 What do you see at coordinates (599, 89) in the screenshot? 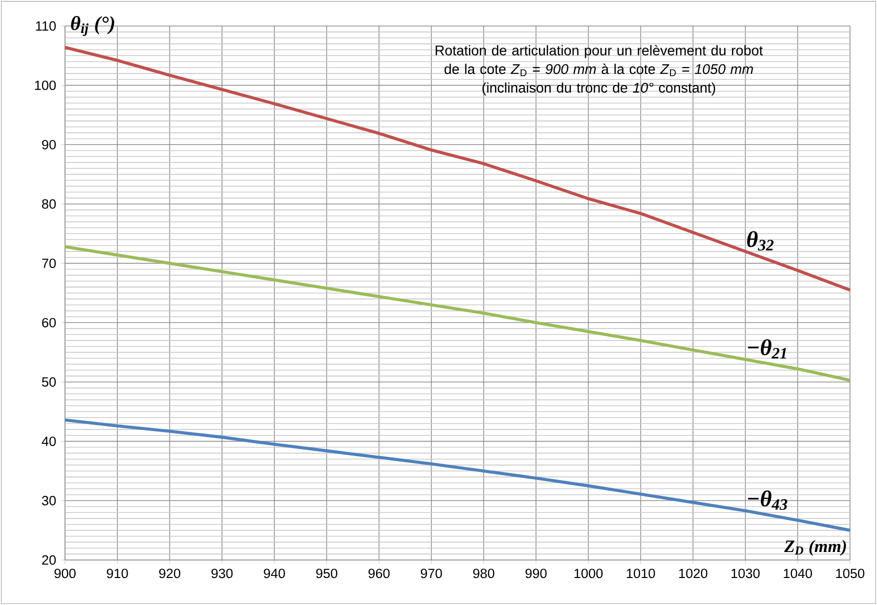
I see `text: (inclinaison du tronc de 10° constant)` at bounding box center [599, 89].